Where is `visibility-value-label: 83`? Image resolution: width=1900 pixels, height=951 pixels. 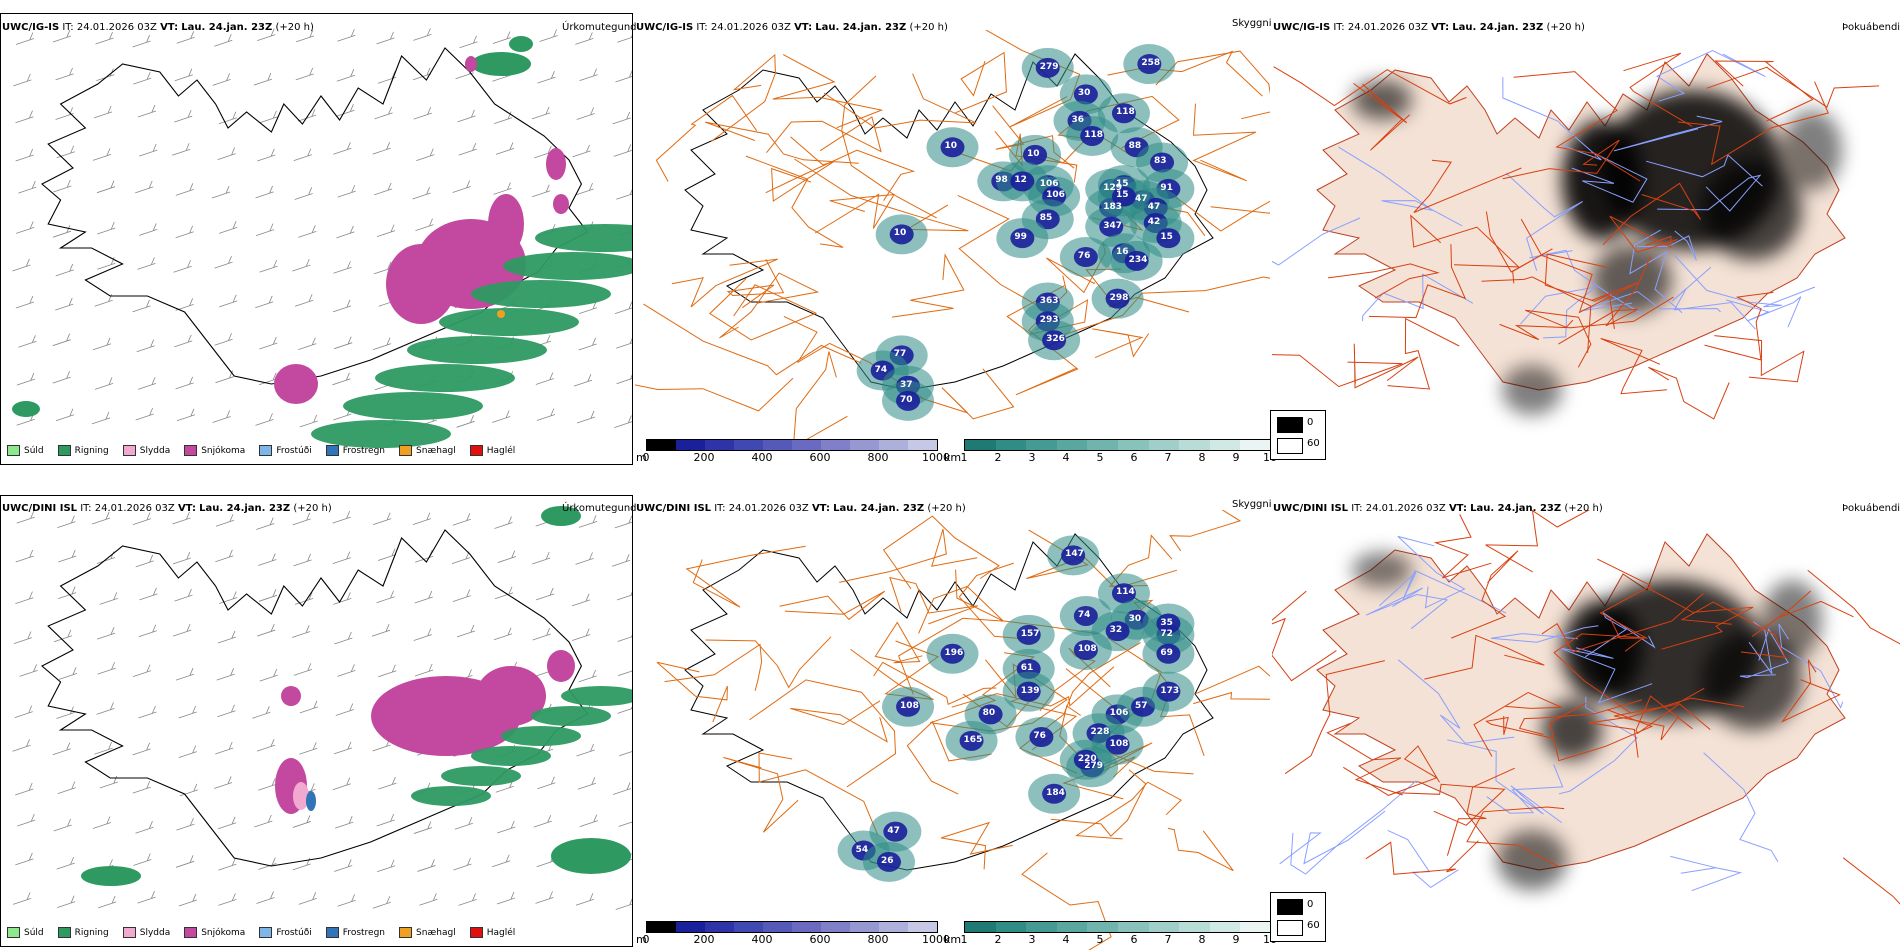 visibility-value-label: 83 is located at coordinates (1160, 161).